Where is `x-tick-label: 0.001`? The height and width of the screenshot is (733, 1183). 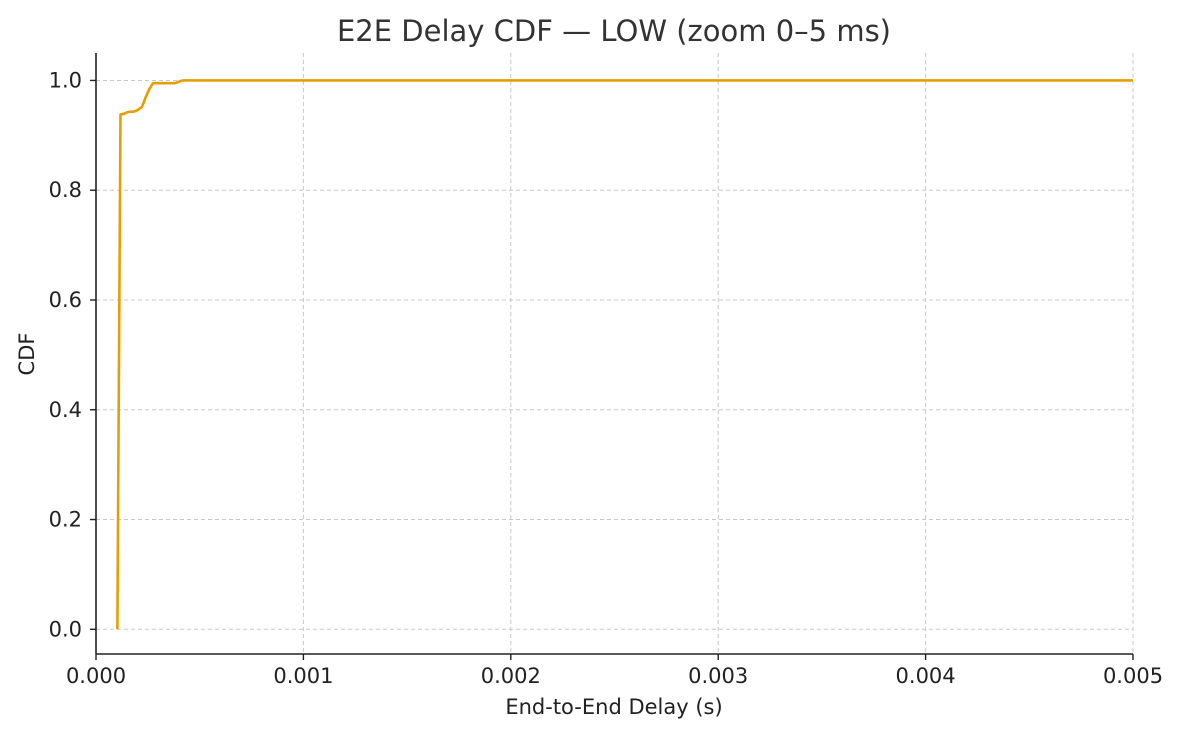
x-tick-label: 0.001 is located at coordinates (303, 676).